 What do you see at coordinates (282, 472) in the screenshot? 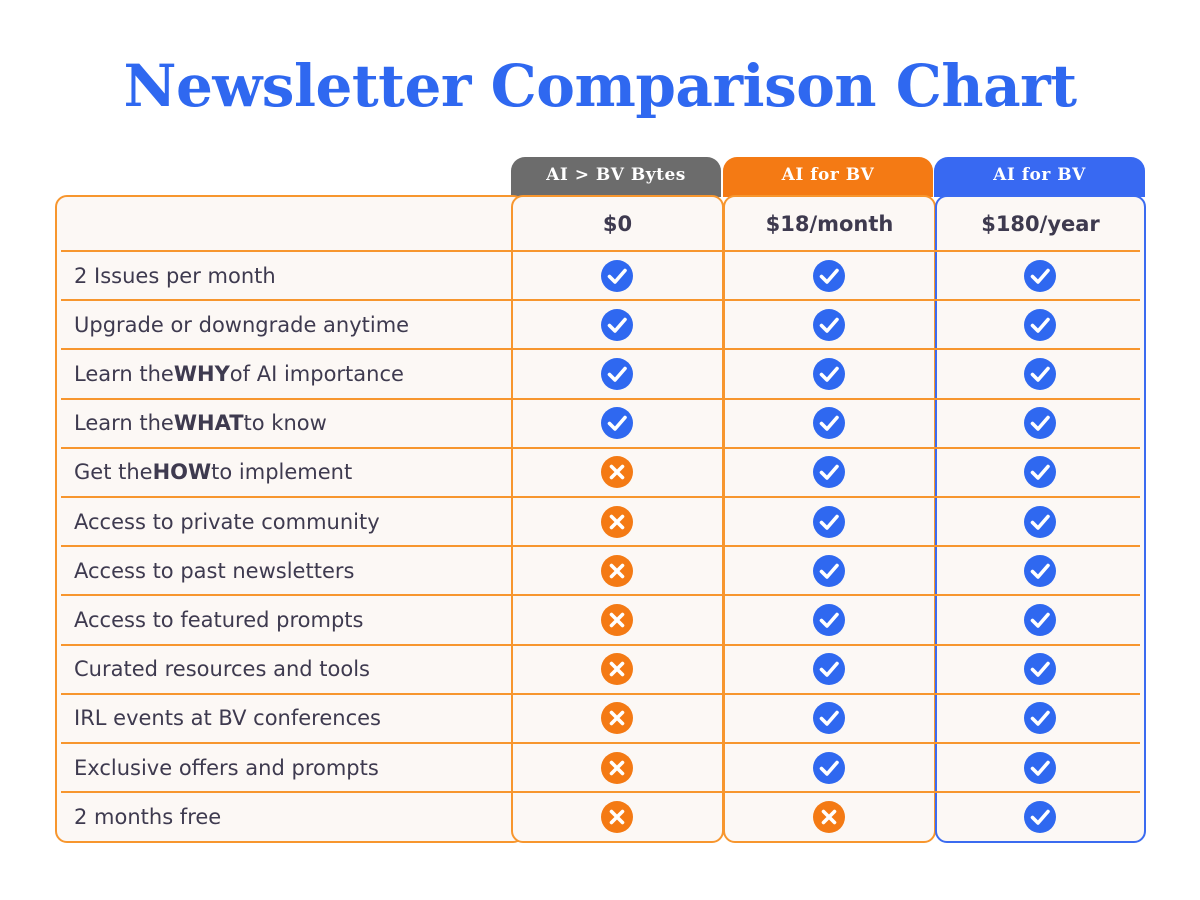
I see `feature-text: to implement` at bounding box center [282, 472].